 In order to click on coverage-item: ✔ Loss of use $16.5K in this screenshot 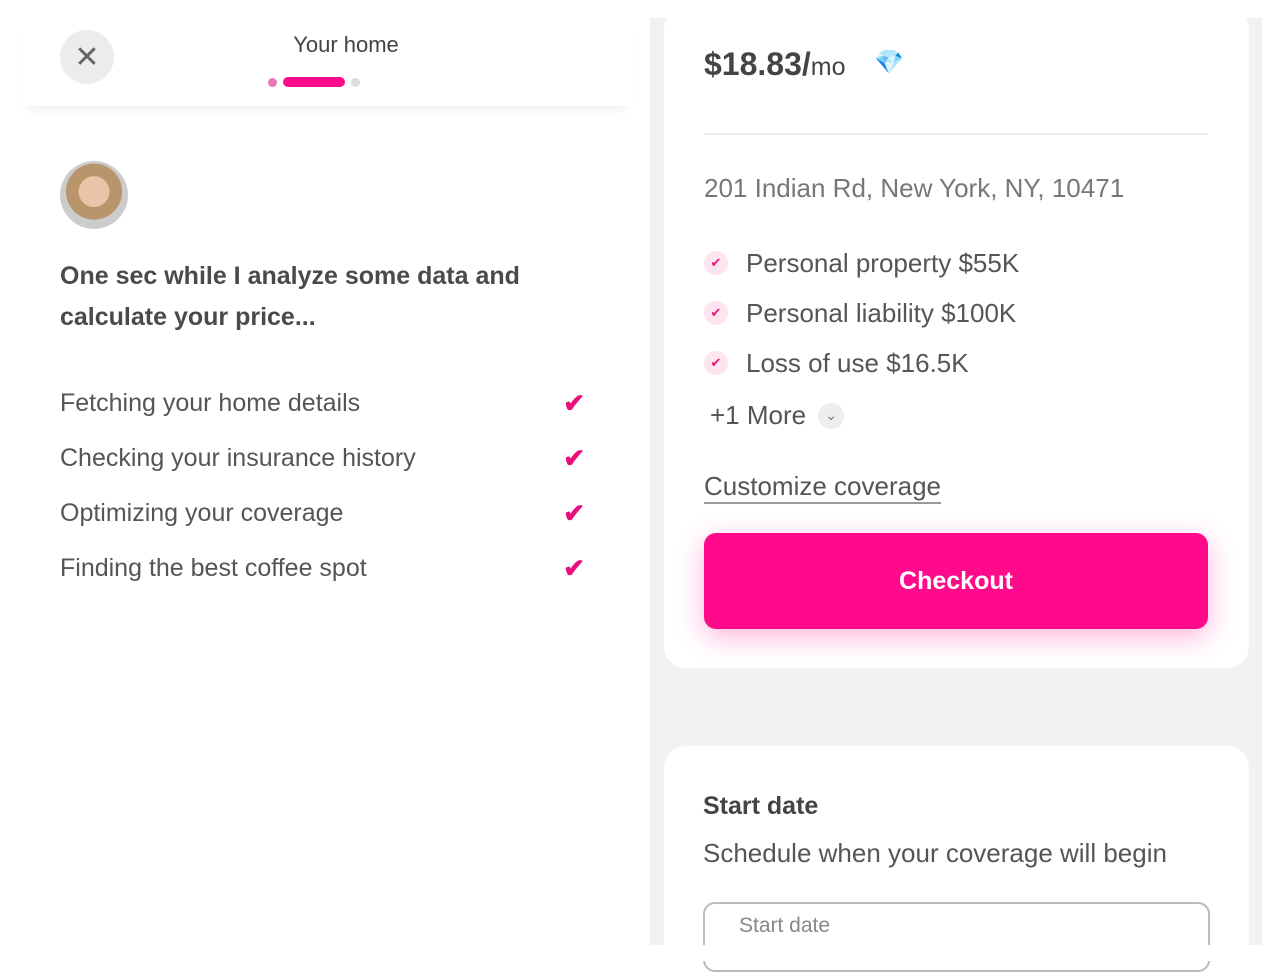, I will do `click(861, 363)`.